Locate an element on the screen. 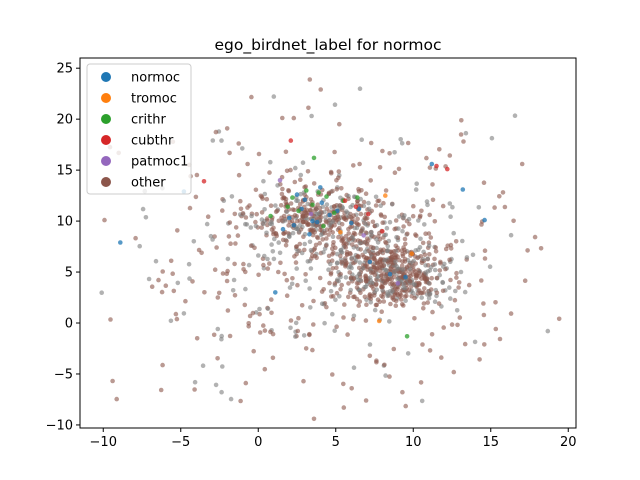 The width and height of the screenshot is (640, 480). point-crithr is located at coordinates (326, 196).